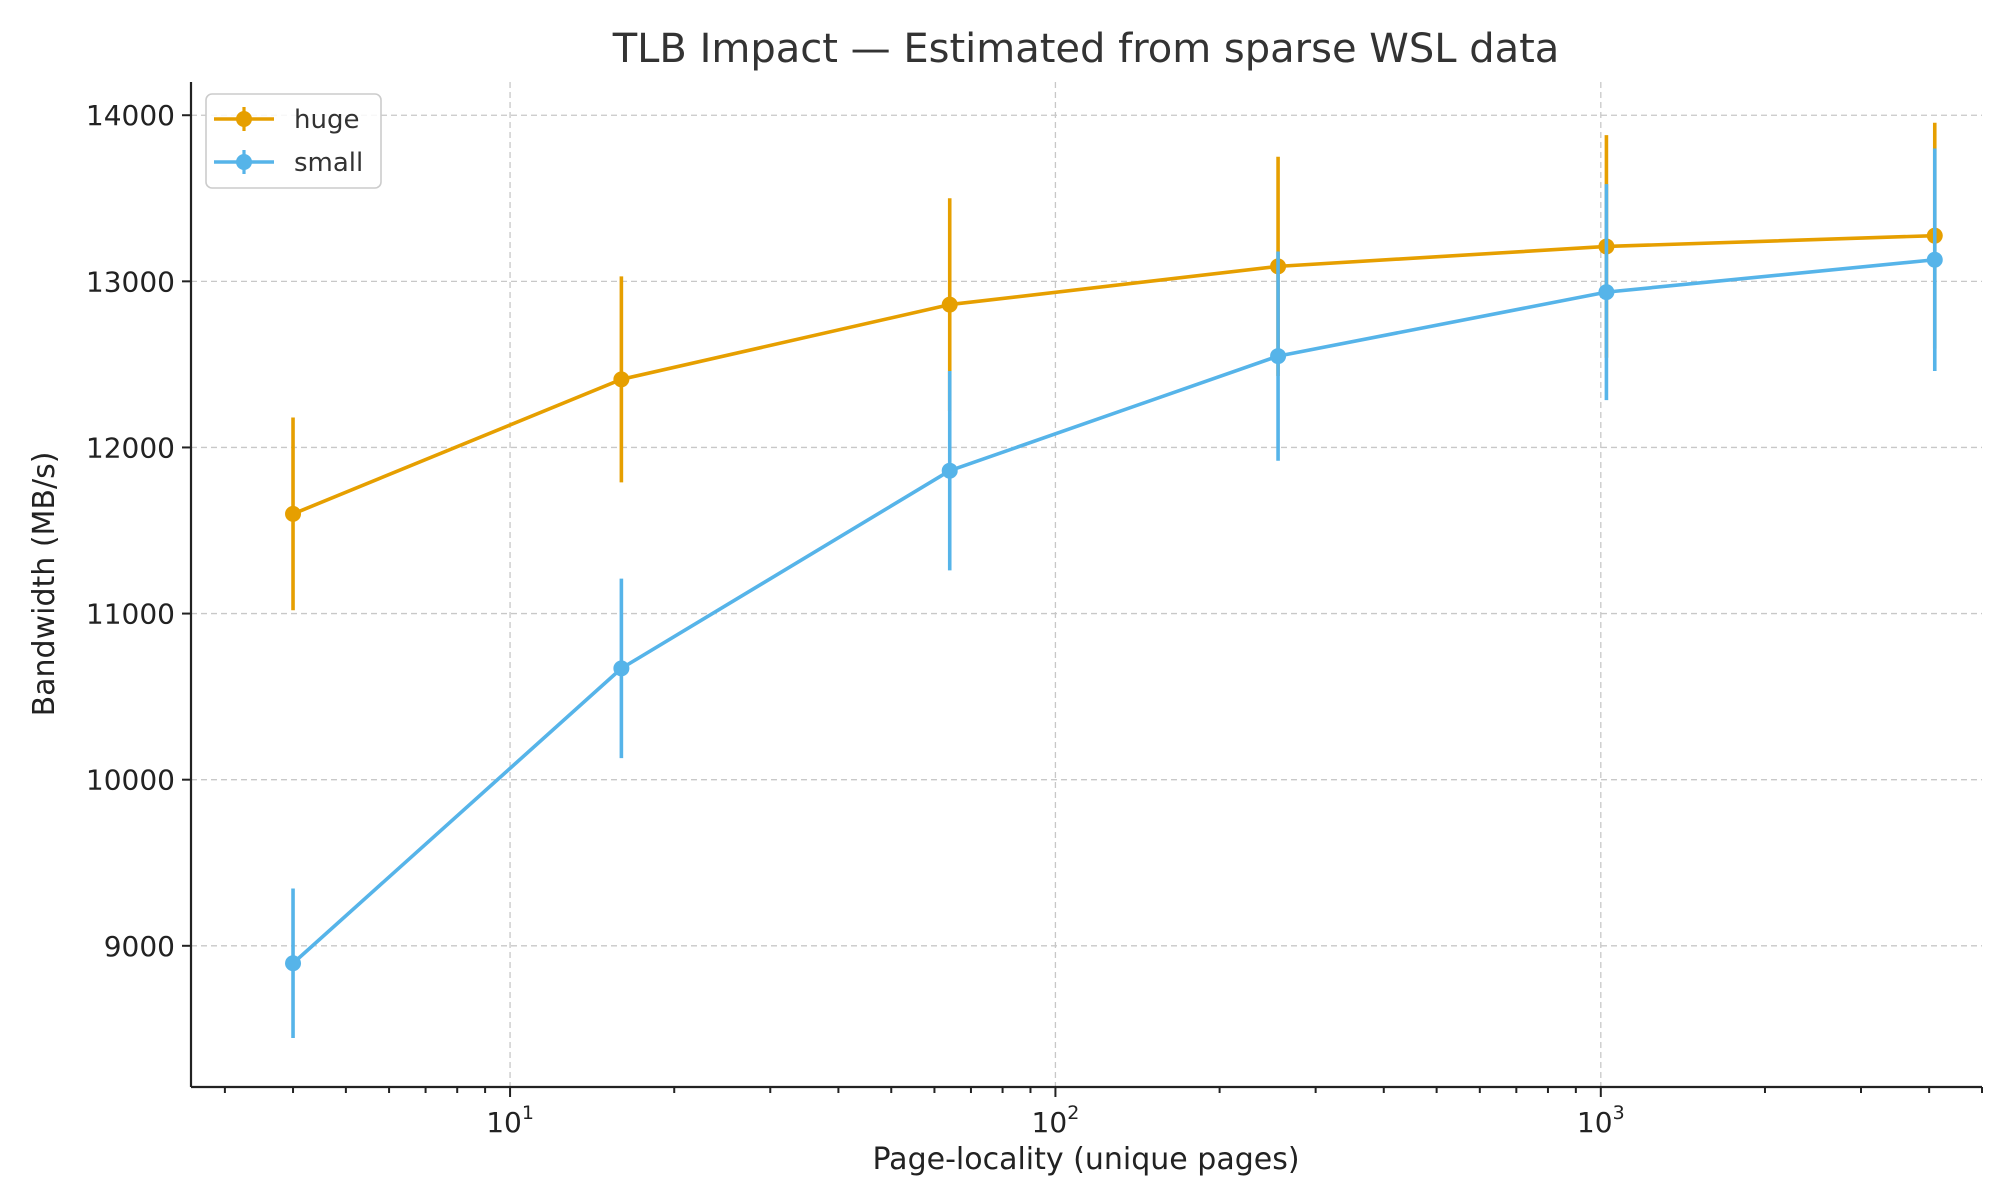 The image size is (2000, 1200). What do you see at coordinates (130, 115) in the screenshot?
I see `y-tick-label: 14000` at bounding box center [130, 115].